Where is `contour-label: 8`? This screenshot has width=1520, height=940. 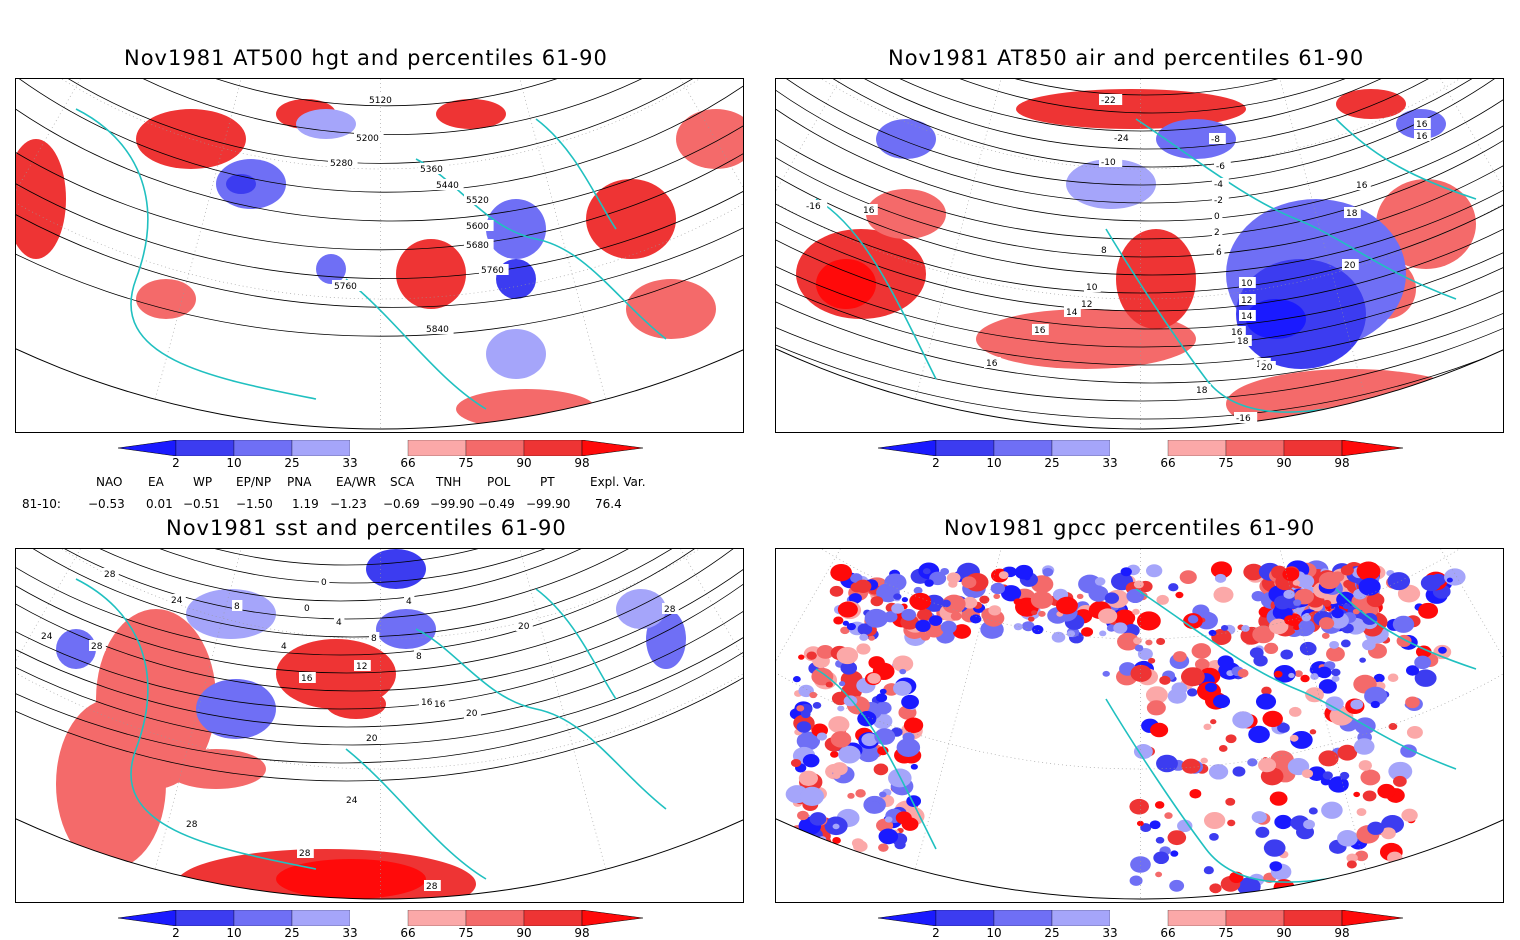 contour-label: 8 is located at coordinates (1104, 251).